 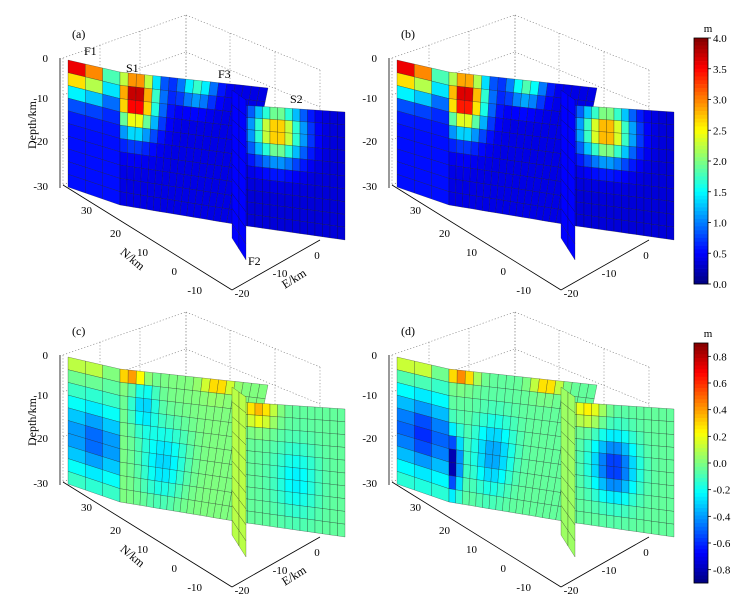 I want to click on panel-label: (a), so click(x=78, y=34).